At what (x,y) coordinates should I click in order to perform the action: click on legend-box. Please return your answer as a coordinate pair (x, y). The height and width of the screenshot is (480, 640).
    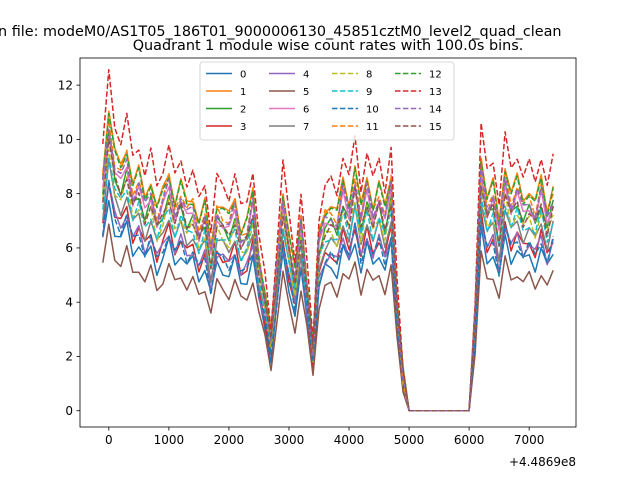
    Looking at the image, I should click on (327, 101).